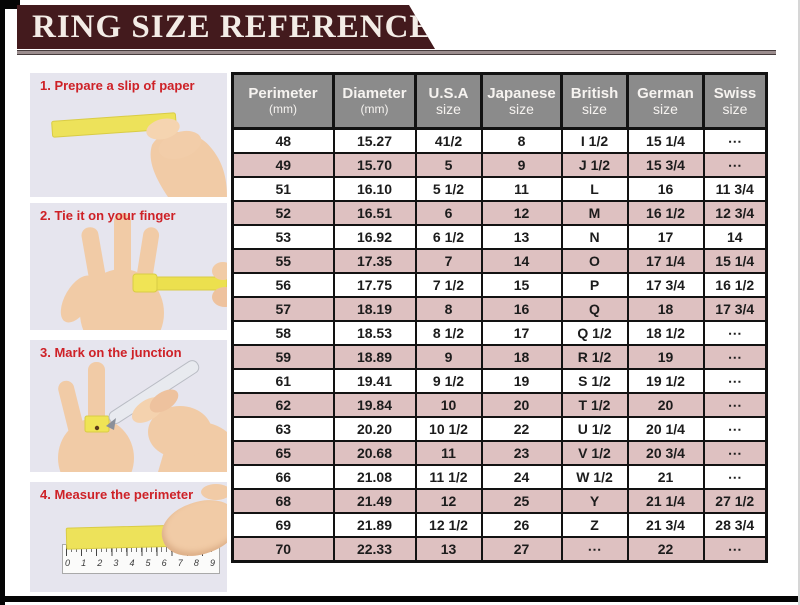 The width and height of the screenshot is (800, 605). What do you see at coordinates (374, 140) in the screenshot?
I see `table-cell: 15.27` at bounding box center [374, 140].